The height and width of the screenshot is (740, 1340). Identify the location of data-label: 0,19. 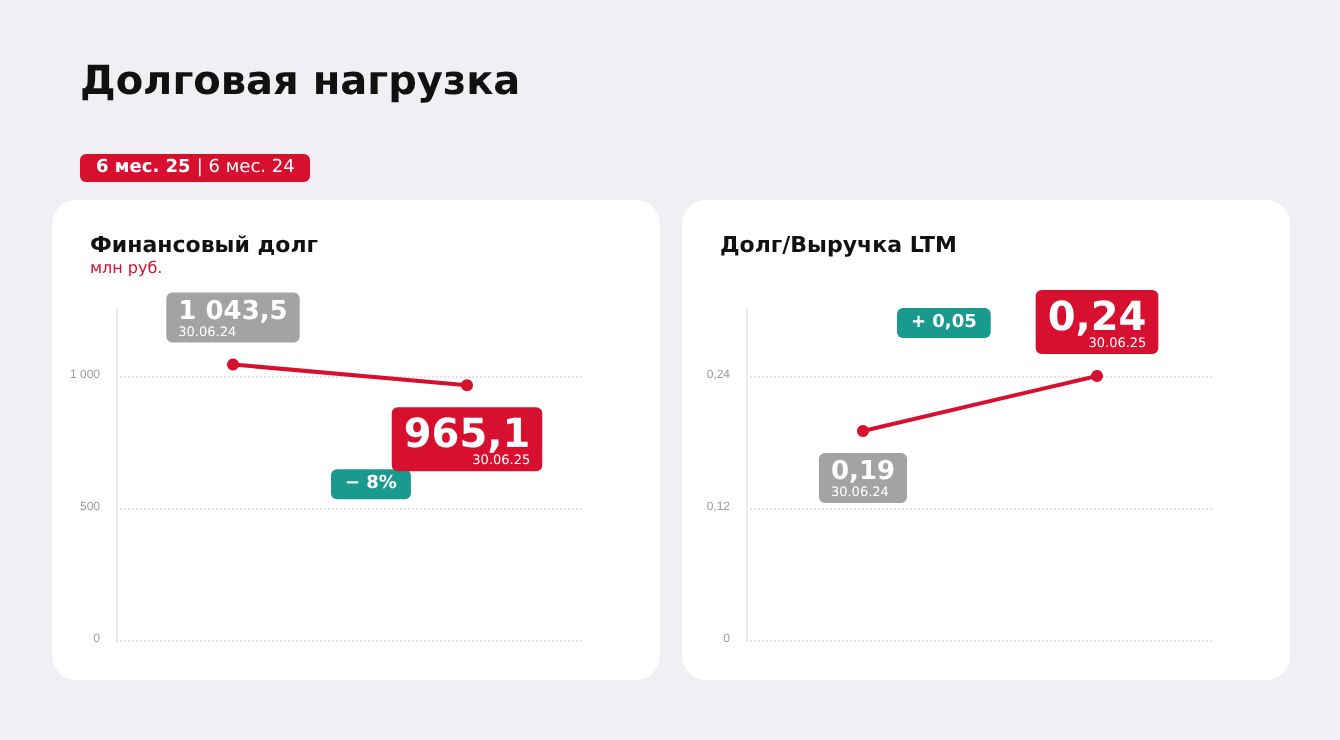
(863, 472).